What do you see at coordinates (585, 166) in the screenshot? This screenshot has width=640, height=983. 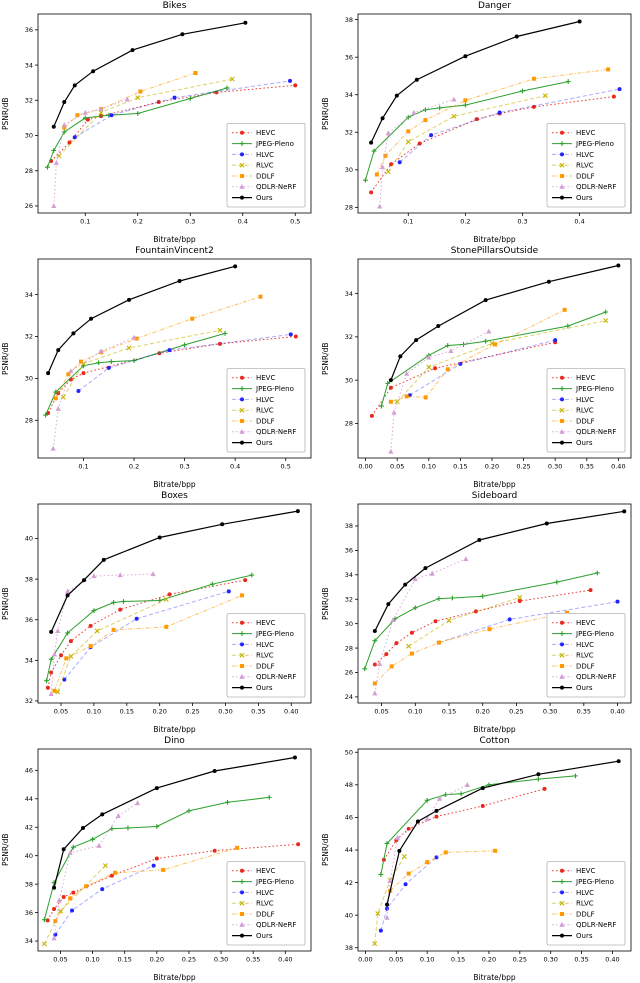 I see `legend-label: RLVC` at bounding box center [585, 166].